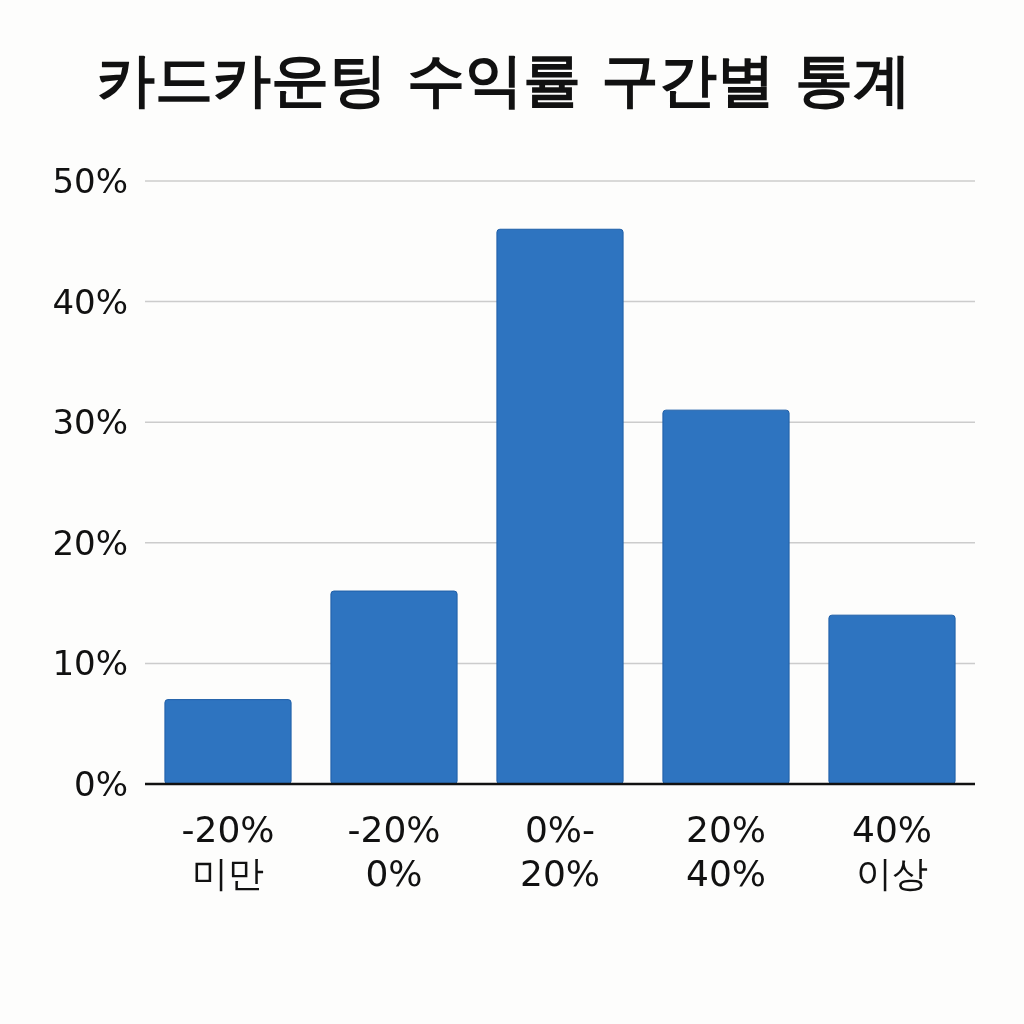 This screenshot has width=1024, height=1024. I want to click on x-tick-label: -20% 미만, so click(228, 851).